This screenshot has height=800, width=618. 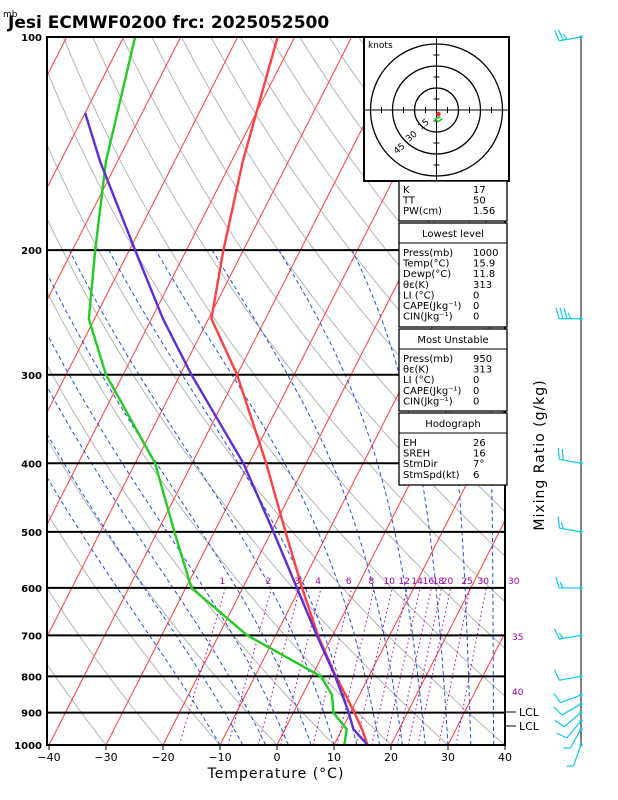 What do you see at coordinates (406, 190) in the screenshot?
I see `stat-label: K` at bounding box center [406, 190].